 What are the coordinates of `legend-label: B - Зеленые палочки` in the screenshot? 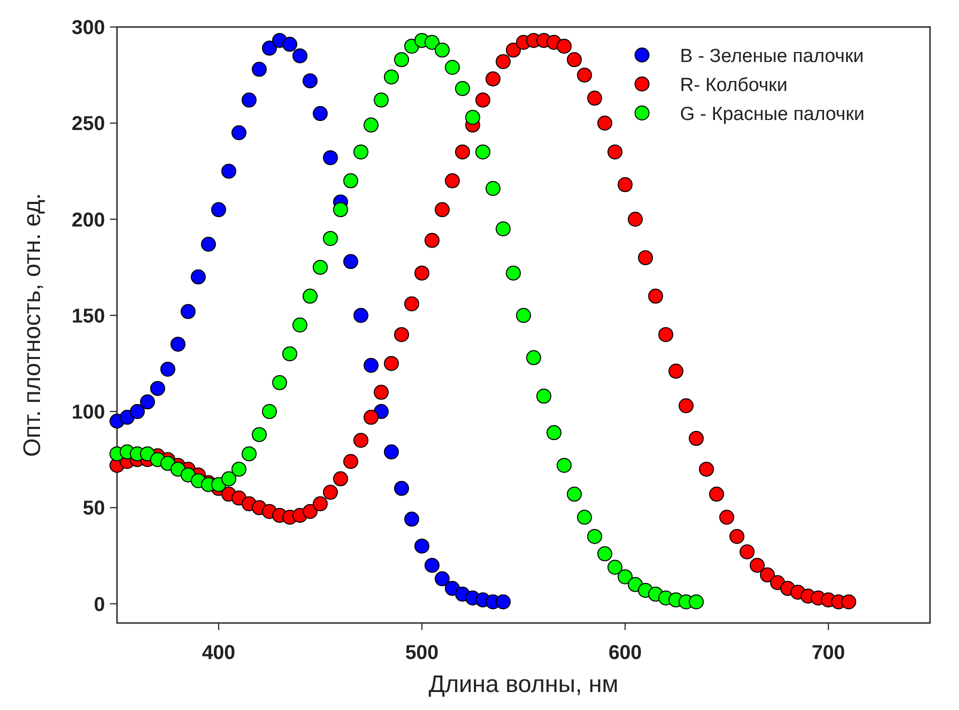 It's located at (772, 56).